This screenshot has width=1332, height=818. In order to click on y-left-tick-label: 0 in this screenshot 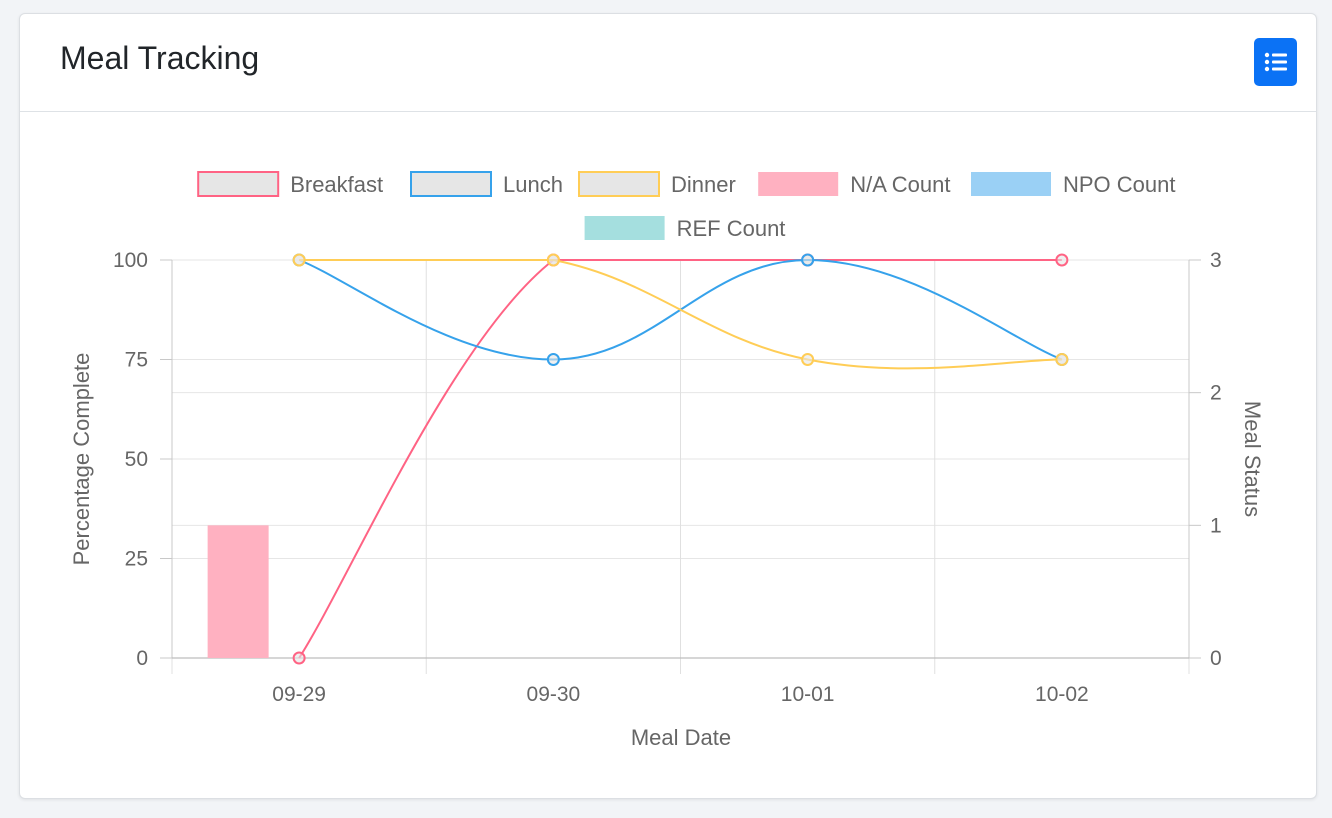, I will do `click(142, 658)`.